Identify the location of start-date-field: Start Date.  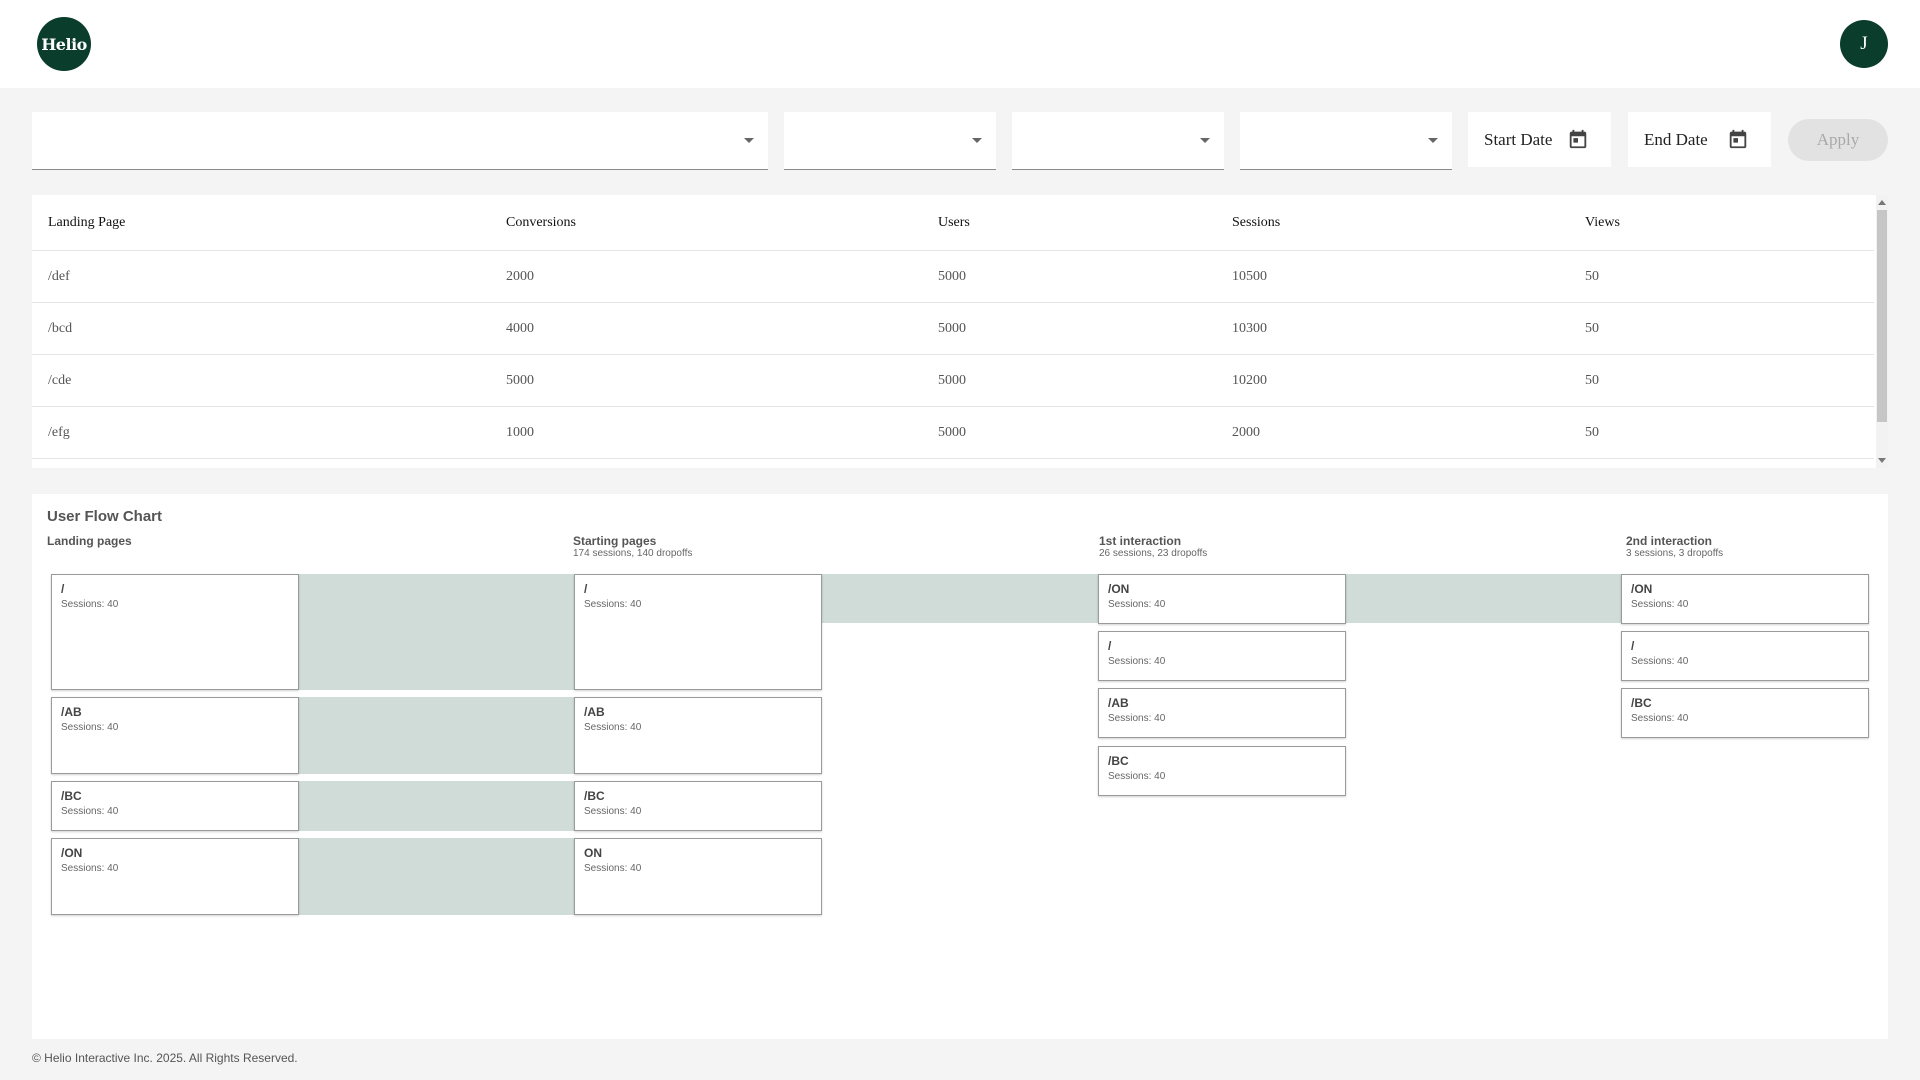
(1539, 139).